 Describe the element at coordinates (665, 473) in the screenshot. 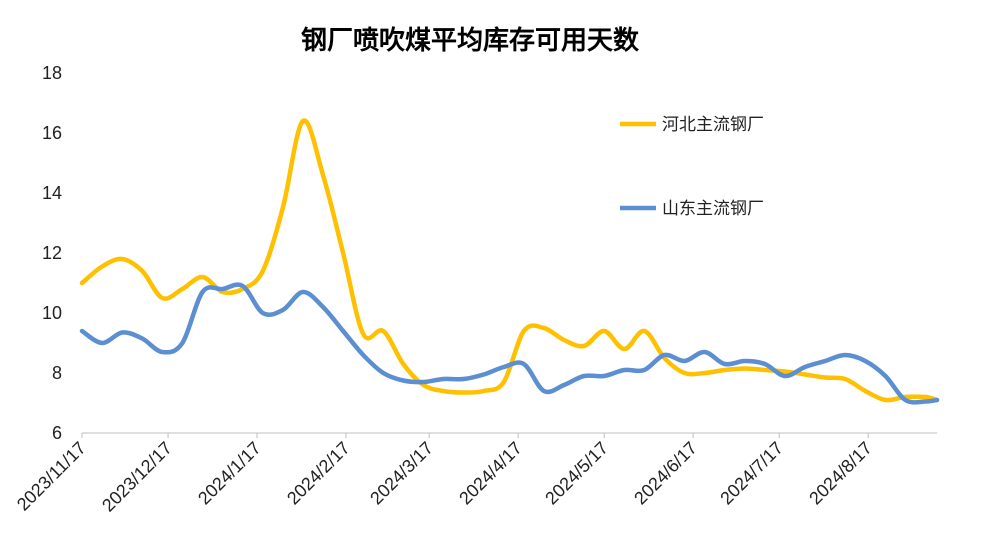

I see `x-tick-label: 2024/6/17` at that location.